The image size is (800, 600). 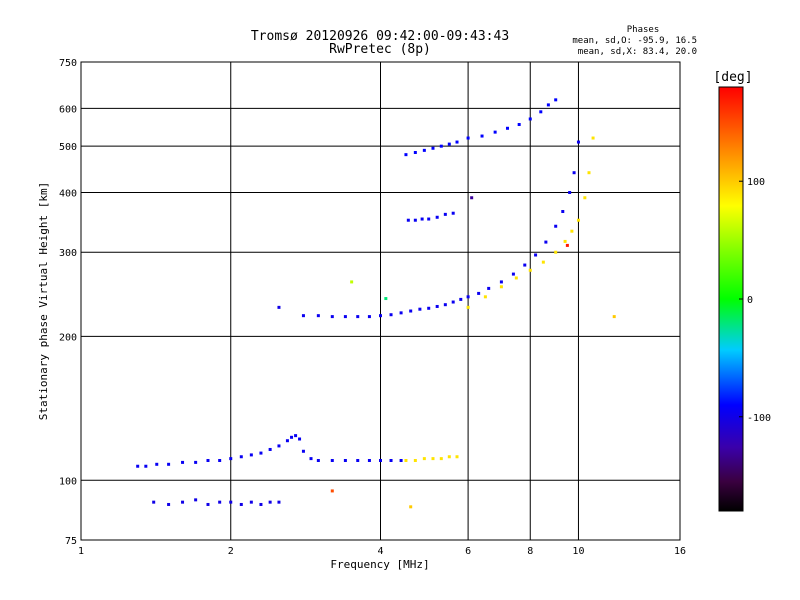 What do you see at coordinates (750, 300) in the screenshot?
I see `colorbar-tick-label: 0` at bounding box center [750, 300].